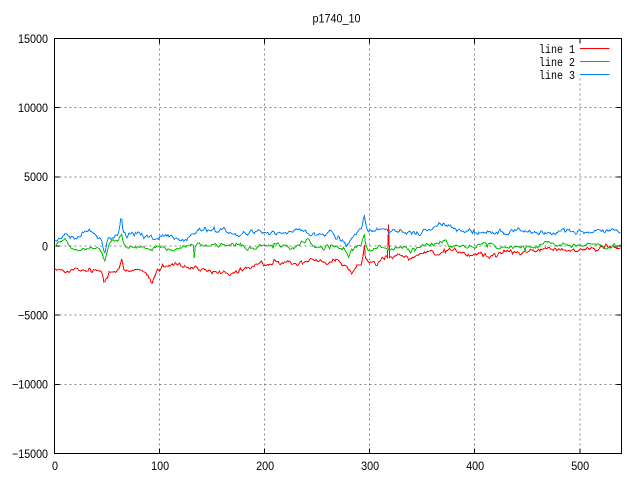  Describe the element at coordinates (265, 466) in the screenshot. I see `svg-text: 200` at that location.